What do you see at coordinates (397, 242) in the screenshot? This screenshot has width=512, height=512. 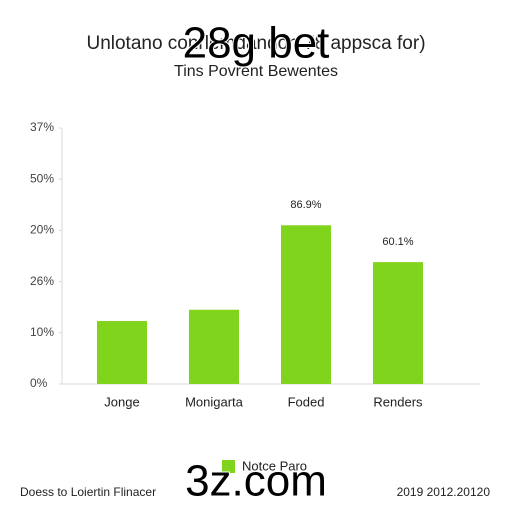 I see `annotation: 60.1%` at bounding box center [397, 242].